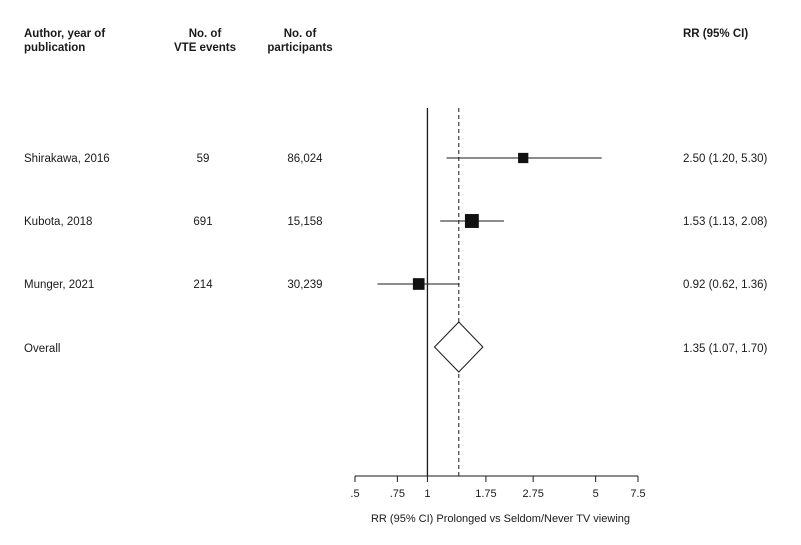  I want to click on rr-text-overall: 1.35 (1.07, 1.70), so click(725, 349).